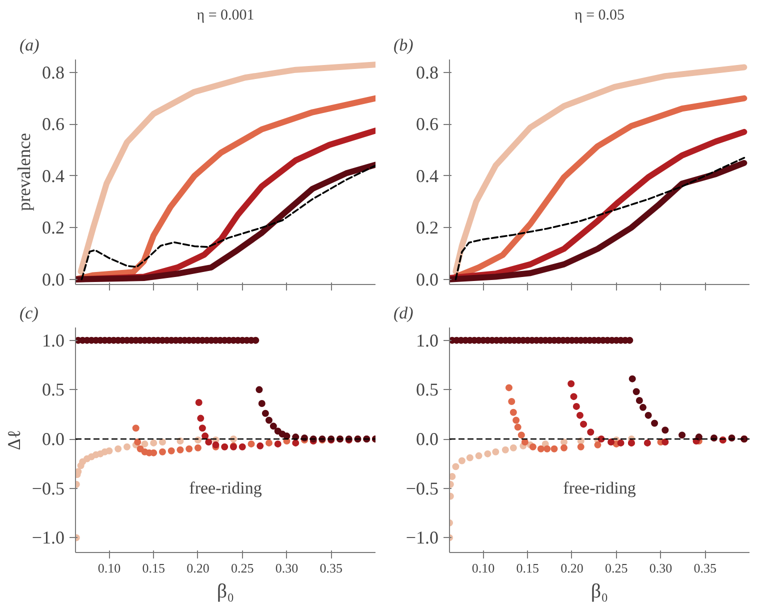 The width and height of the screenshot is (758, 611). What do you see at coordinates (404, 45) in the screenshot?
I see `text: (b)` at bounding box center [404, 45].